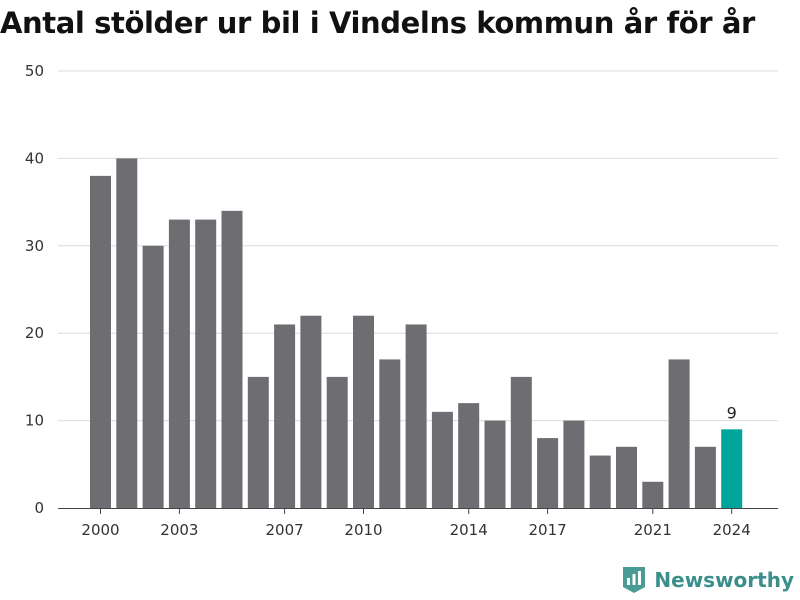  I want to click on x-tick-label: 2010, so click(363, 530).